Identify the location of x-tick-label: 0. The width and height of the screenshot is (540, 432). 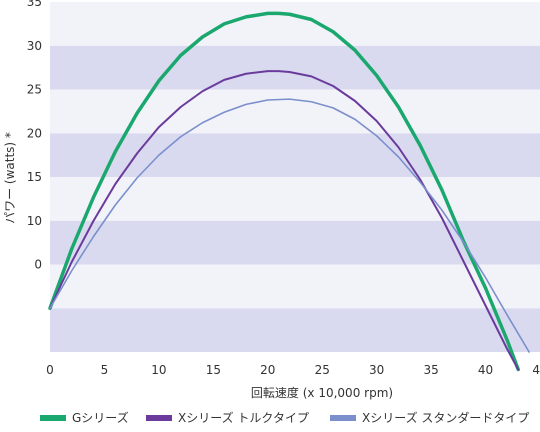
(50, 370).